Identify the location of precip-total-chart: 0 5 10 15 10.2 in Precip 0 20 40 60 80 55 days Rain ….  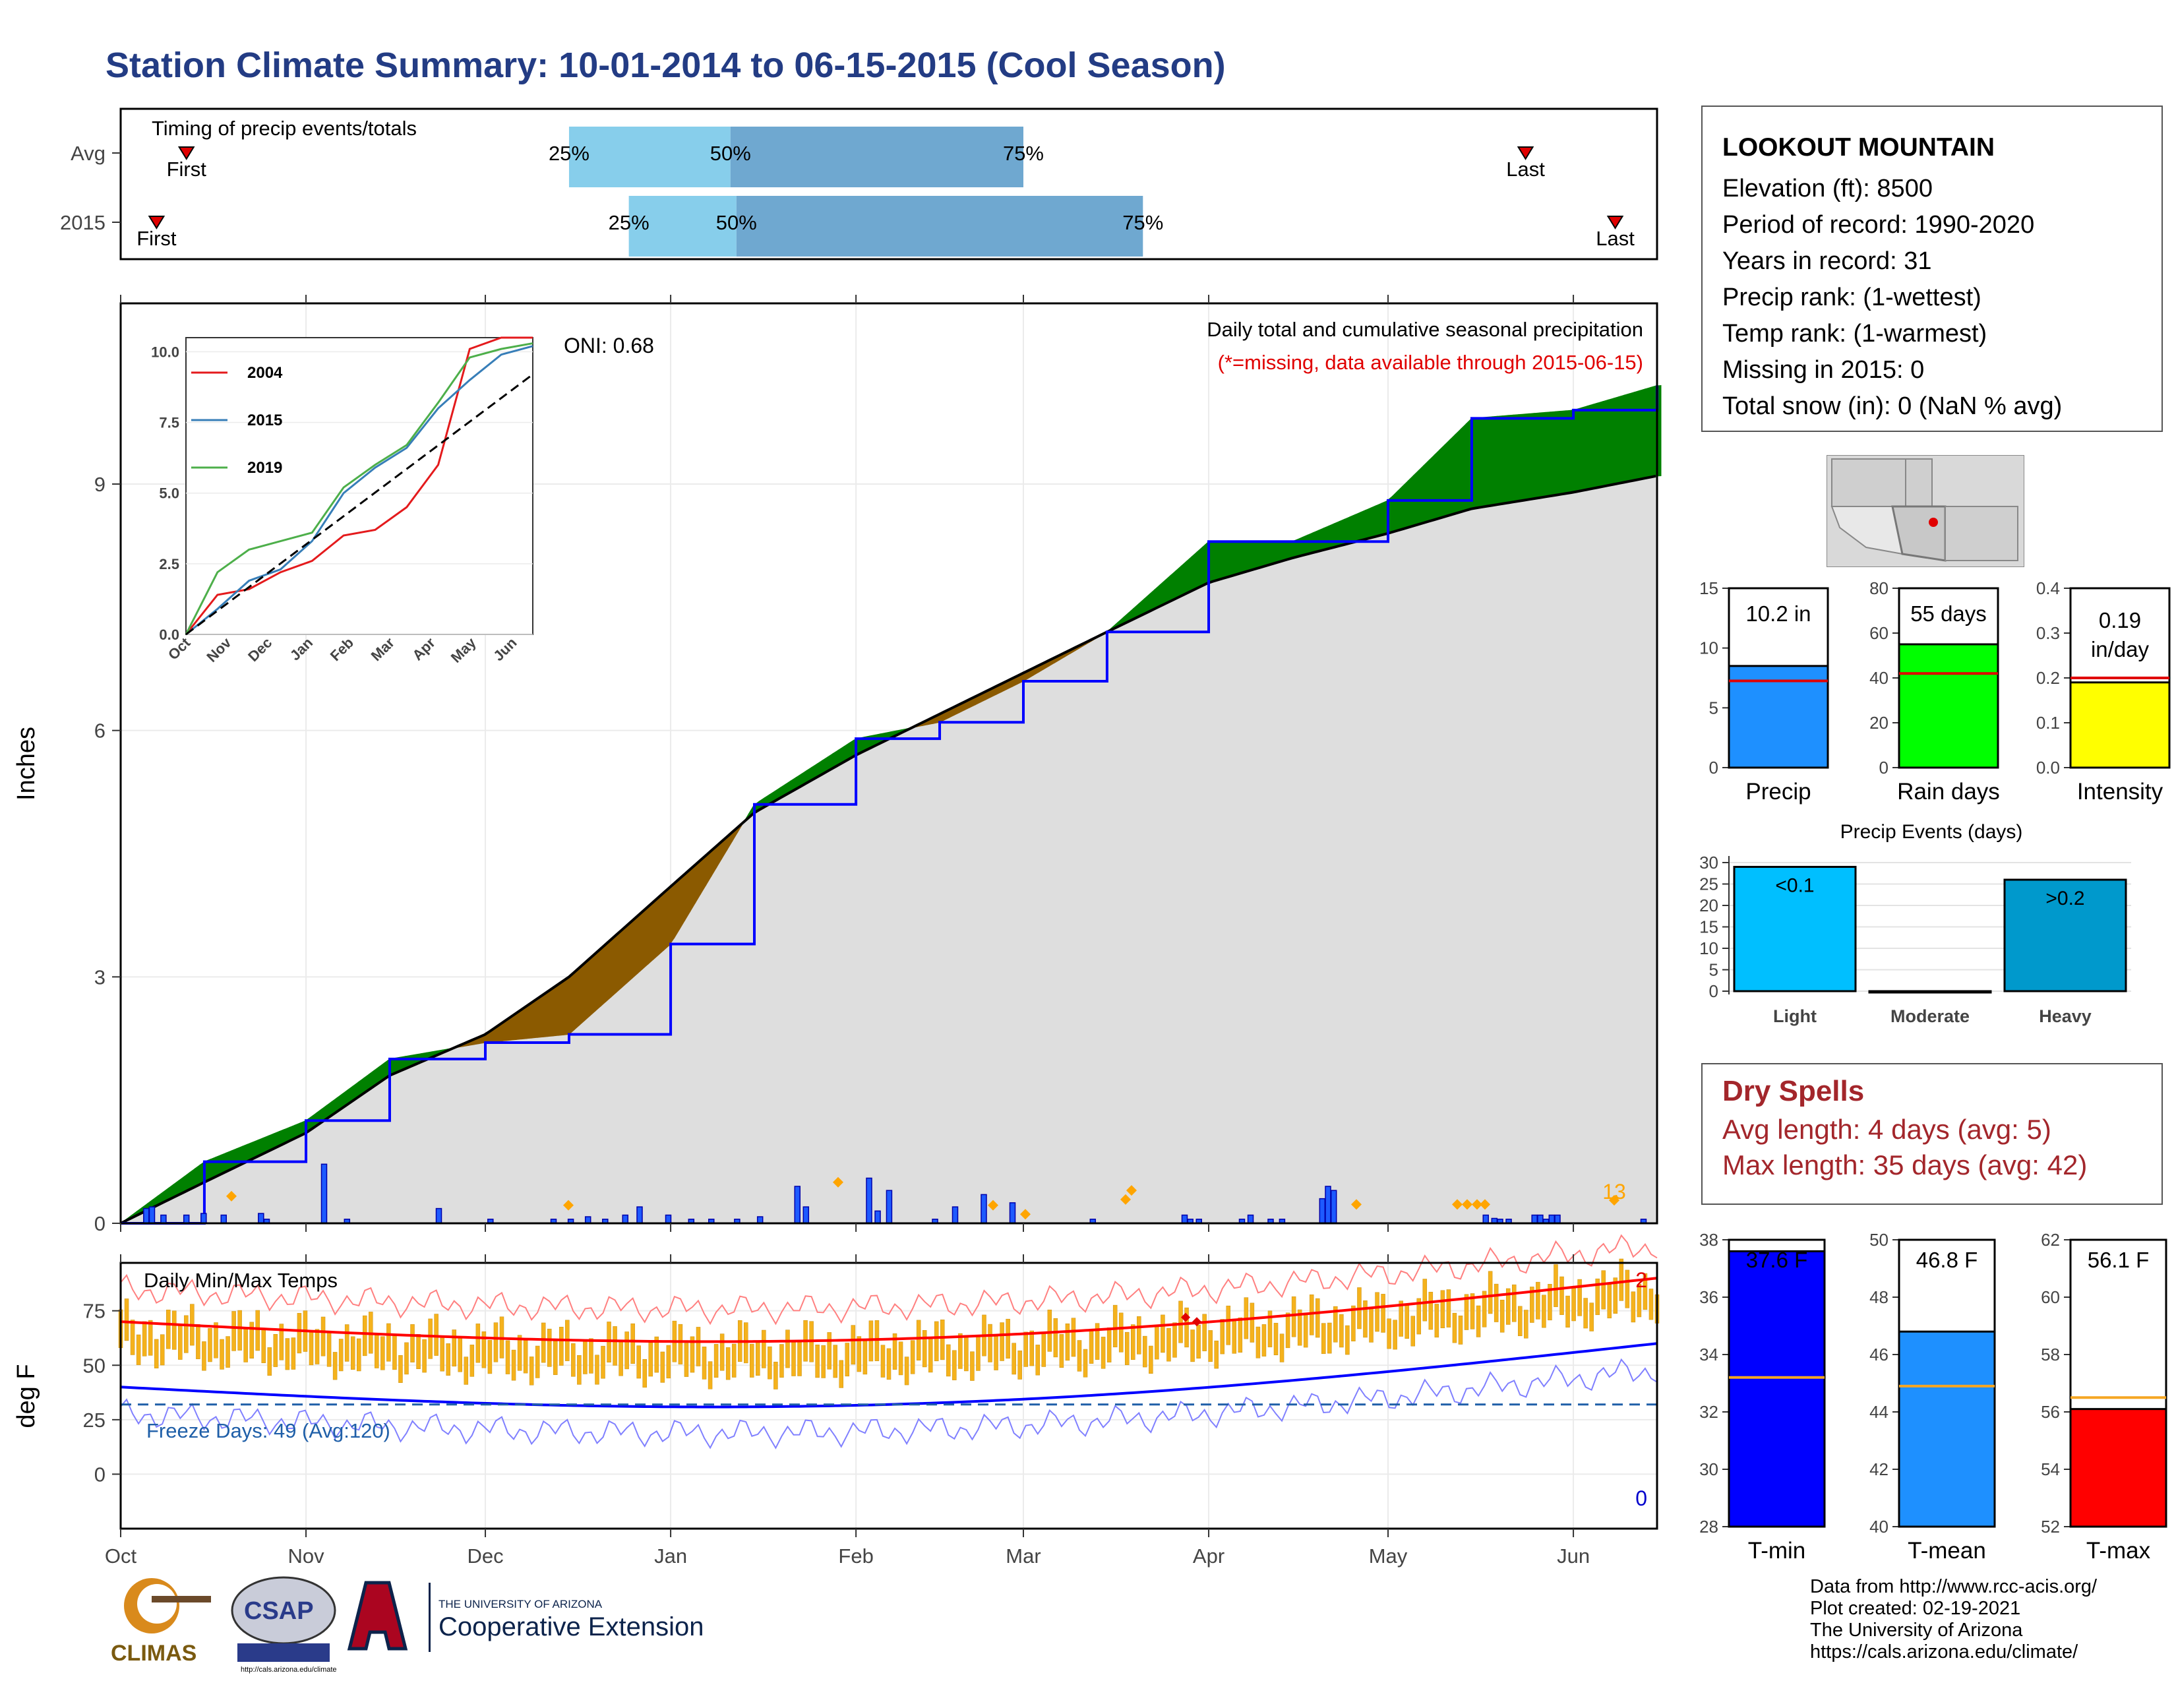
(1935, 692).